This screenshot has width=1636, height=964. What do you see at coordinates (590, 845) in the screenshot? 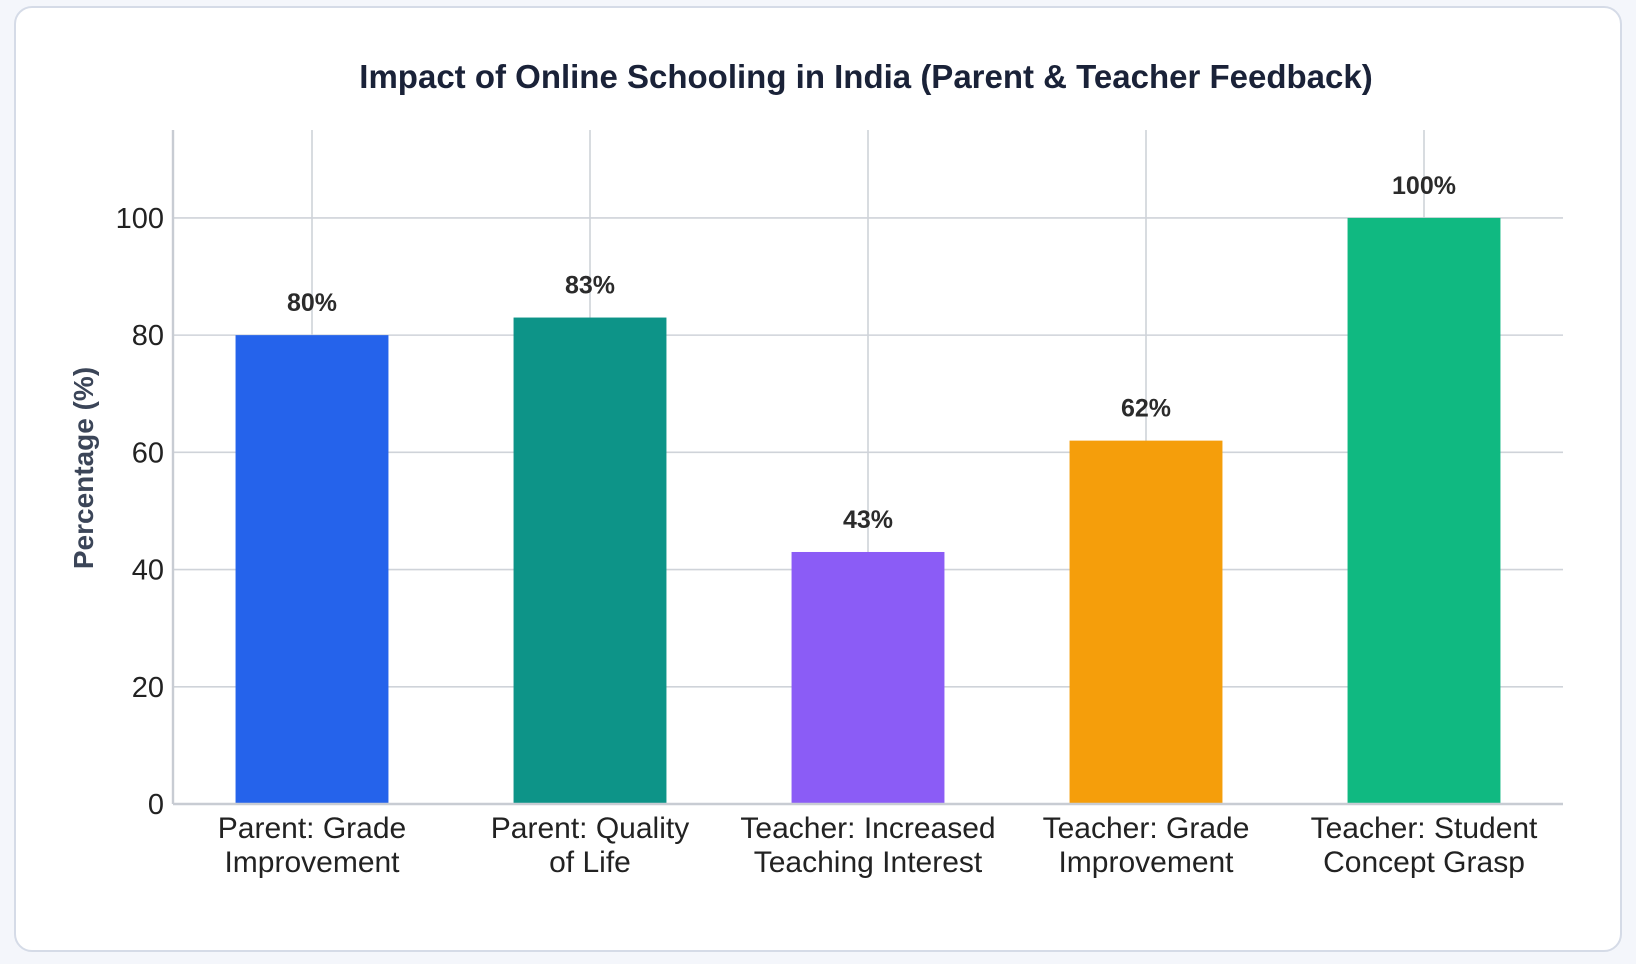
I see `x-tick-label: Parent: Quality of Life` at bounding box center [590, 845].